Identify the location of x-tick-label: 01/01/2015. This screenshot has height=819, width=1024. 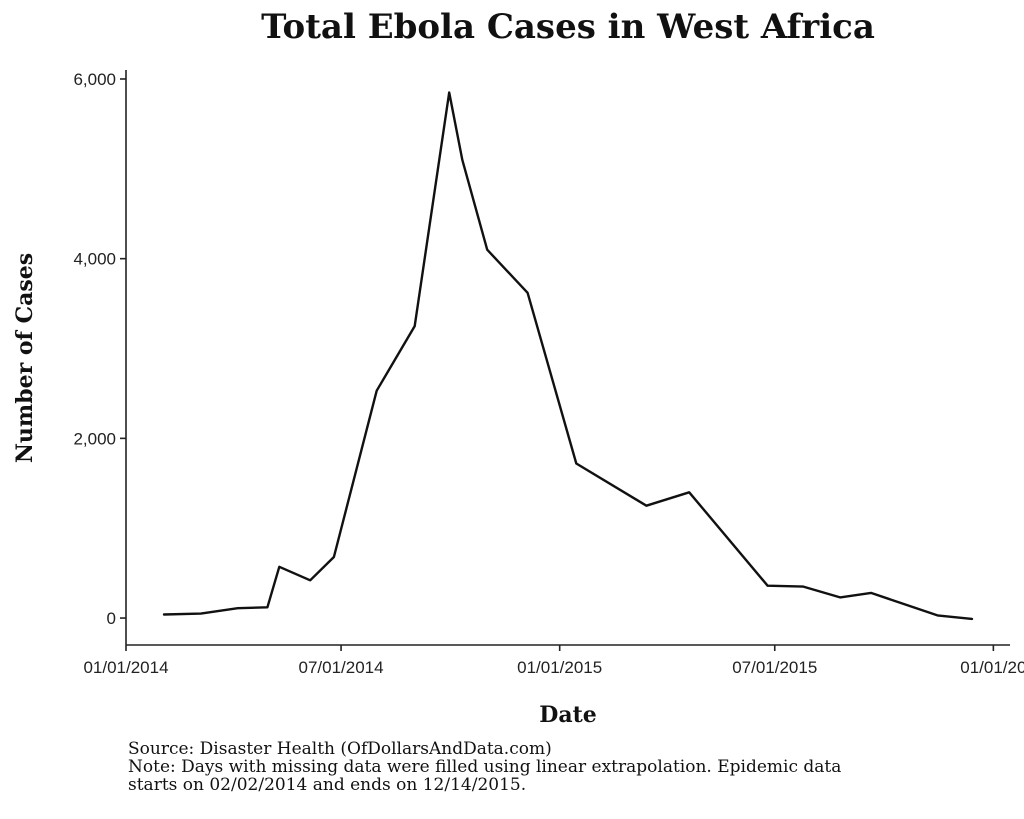
(559, 667).